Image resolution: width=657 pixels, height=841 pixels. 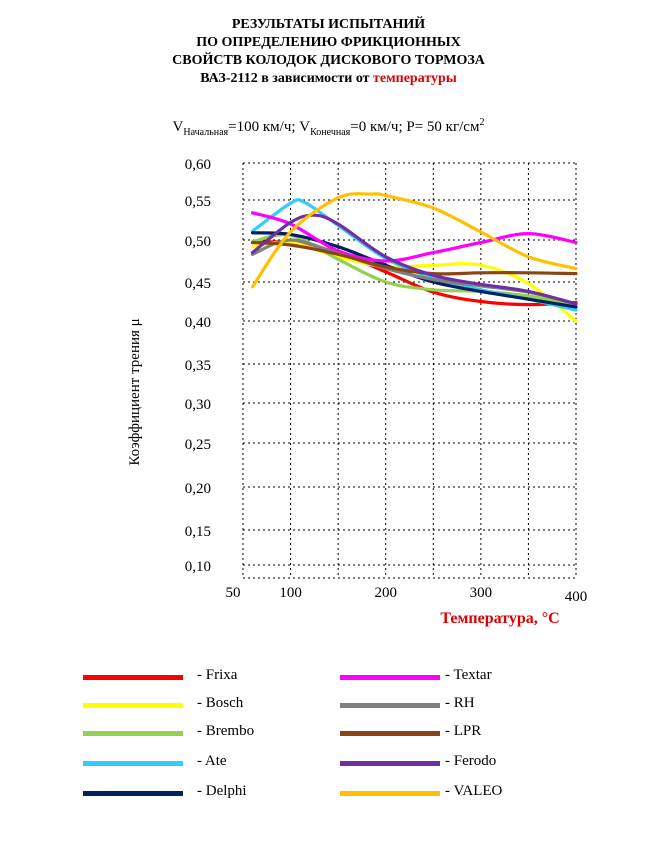 I want to click on title-line-4: ВАЗ-2112 в зависимости от температуры, so click(x=328, y=79).